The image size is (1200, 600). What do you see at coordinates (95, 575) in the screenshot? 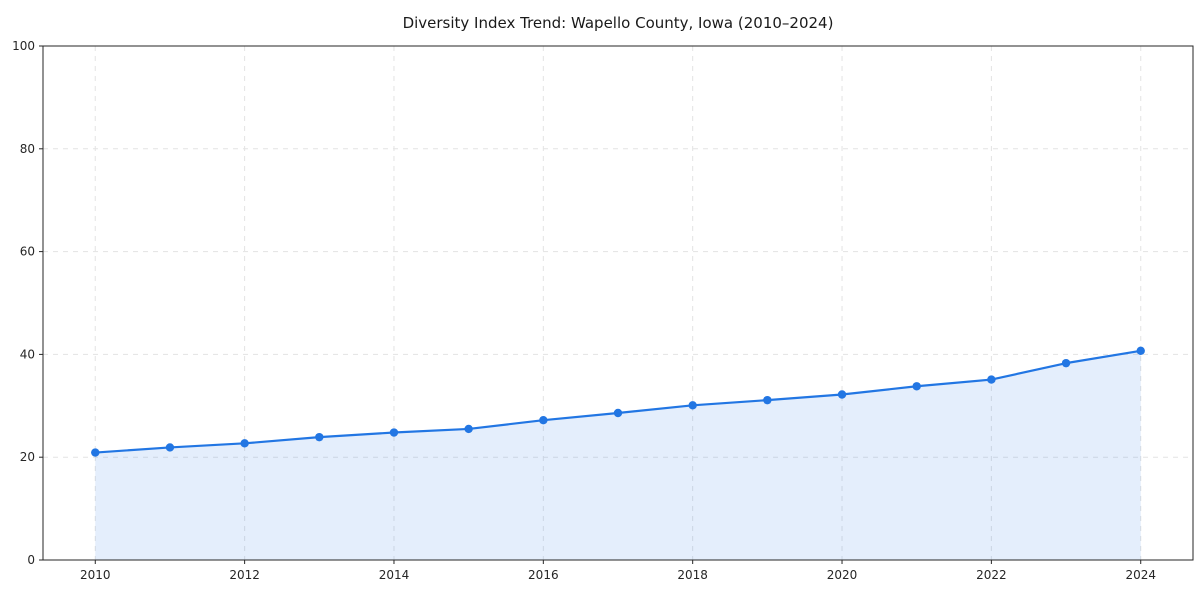
I see `x-tick-label: 2010` at bounding box center [95, 575].